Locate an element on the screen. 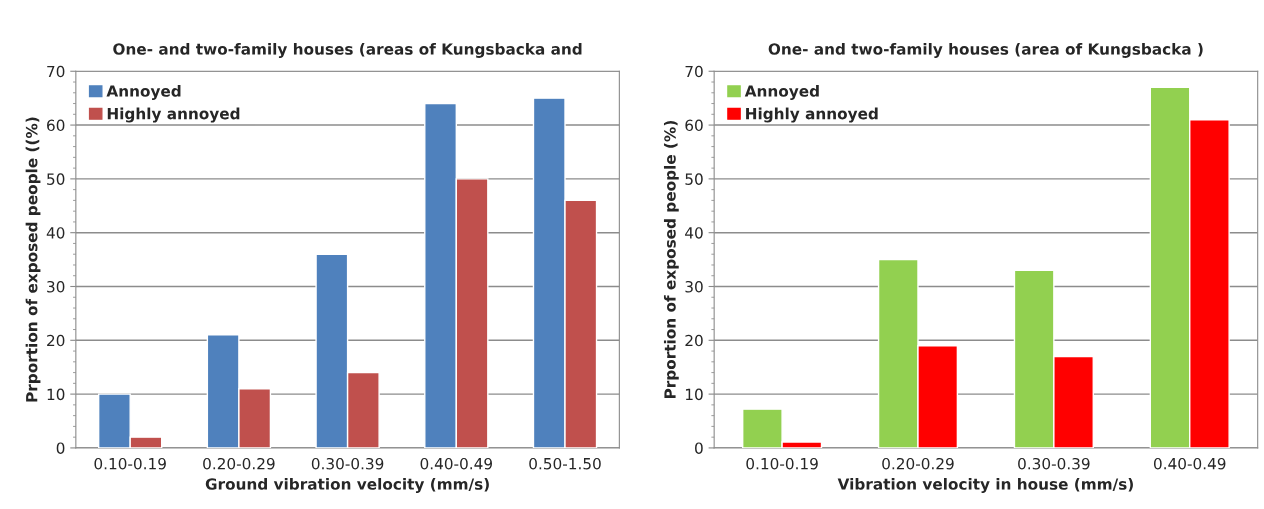 The height and width of the screenshot is (509, 1264). chart-title: One- and two-family houses (areas of Kungsbacka and is located at coordinates (347, 50).